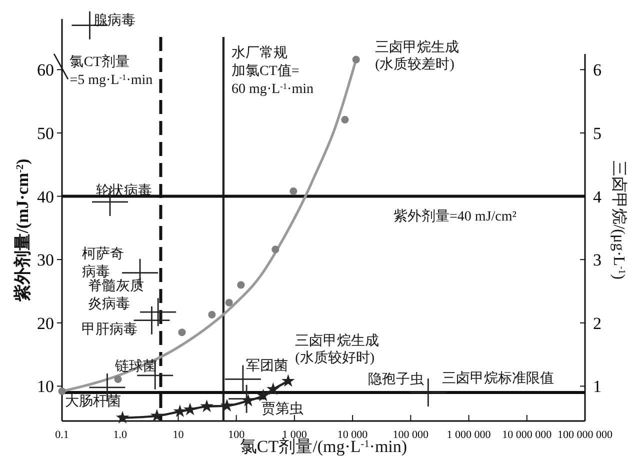 This screenshot has width=640, height=465. What do you see at coordinates (527, 435) in the screenshot?
I see `x-tick-label: 10 000 000` at bounding box center [527, 435].